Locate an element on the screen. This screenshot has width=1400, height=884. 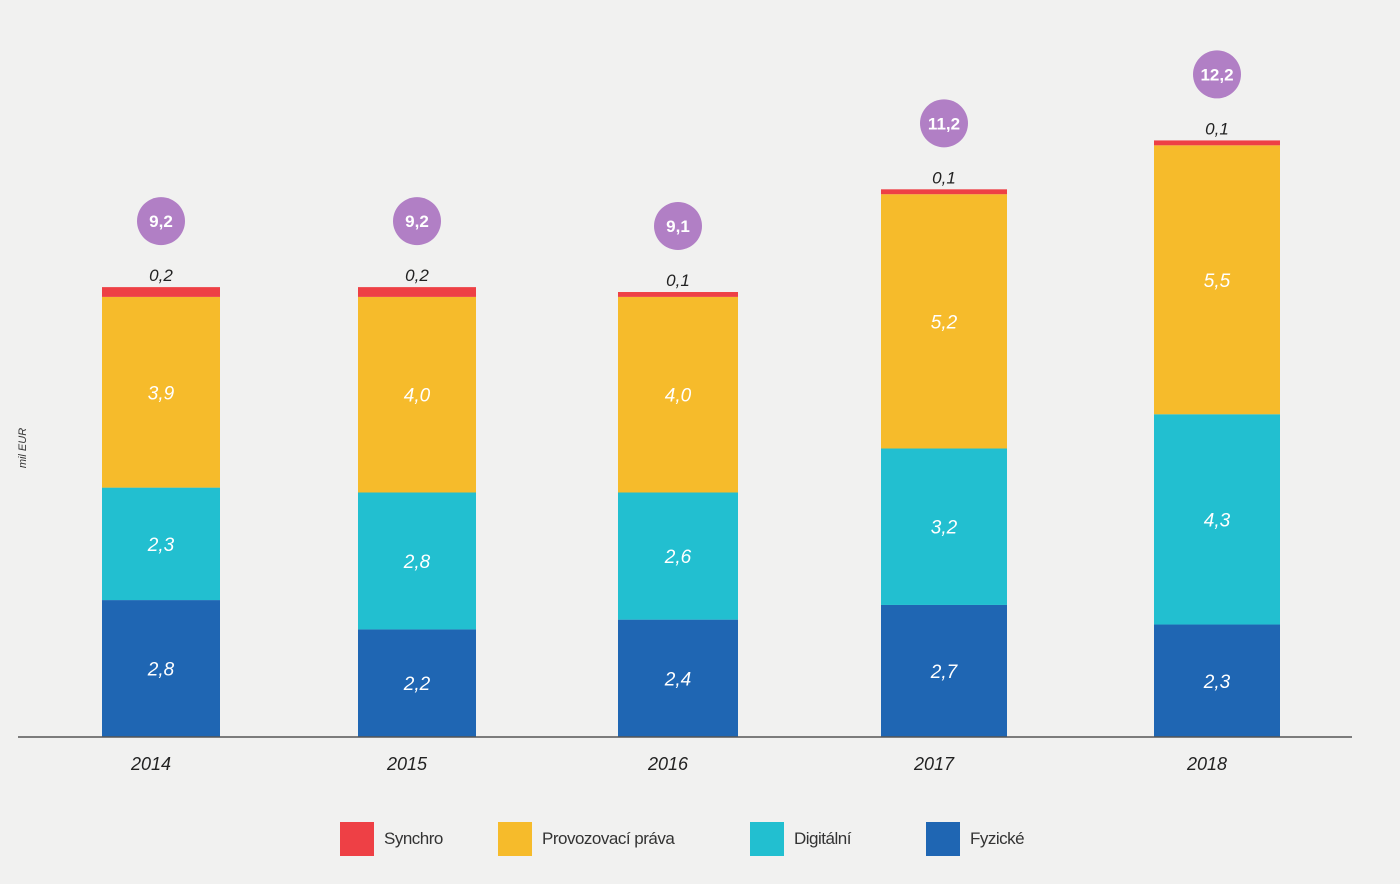
data-label-digitalni-2018: 4,3 is located at coordinates (1217, 520).